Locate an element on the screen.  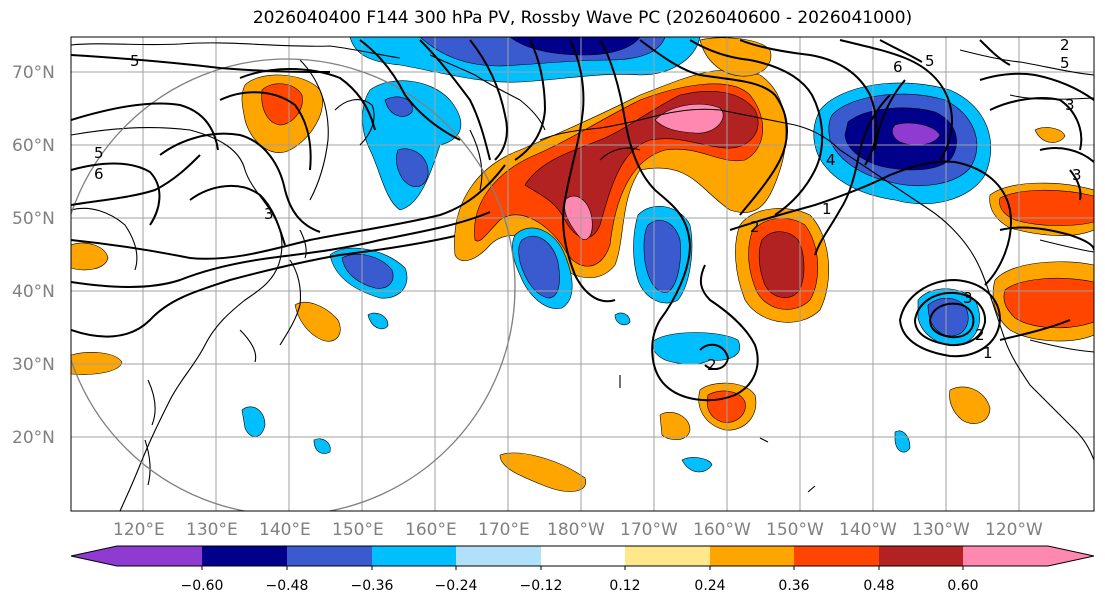
lon-label: 180°W is located at coordinates (576, 530).